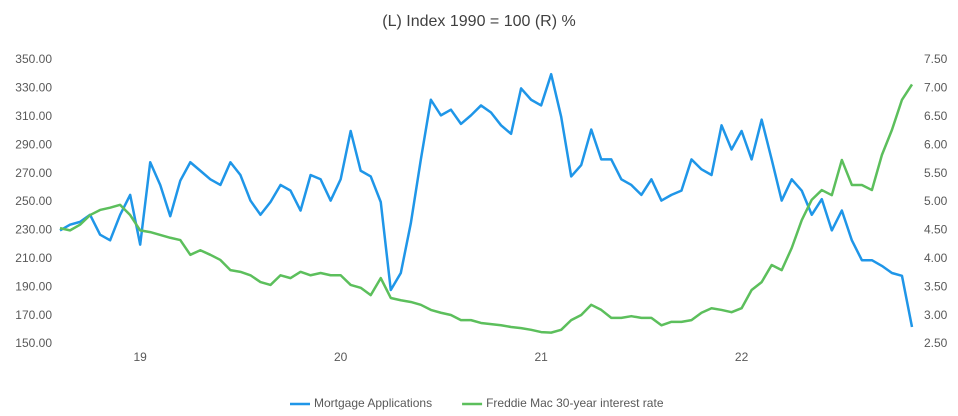  I want to click on y2-tick-label: 5.00, so click(936, 201).